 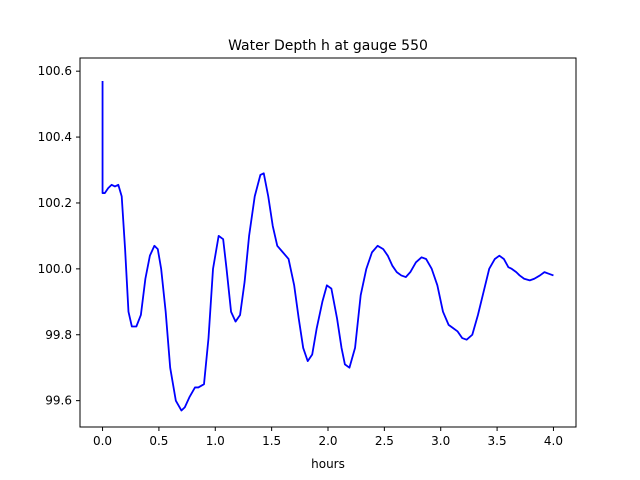 What do you see at coordinates (158, 441) in the screenshot?
I see `x-tick-label: 0.5` at bounding box center [158, 441].